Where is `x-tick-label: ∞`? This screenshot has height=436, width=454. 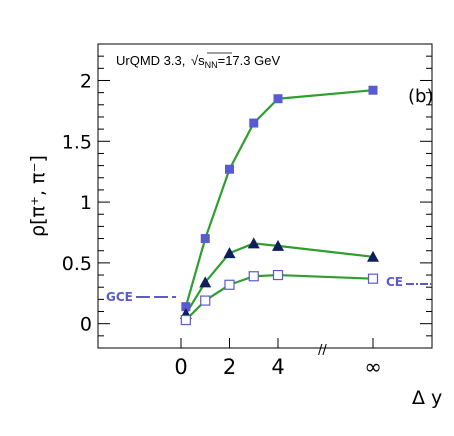
x-tick-label: ∞ is located at coordinates (373, 367).